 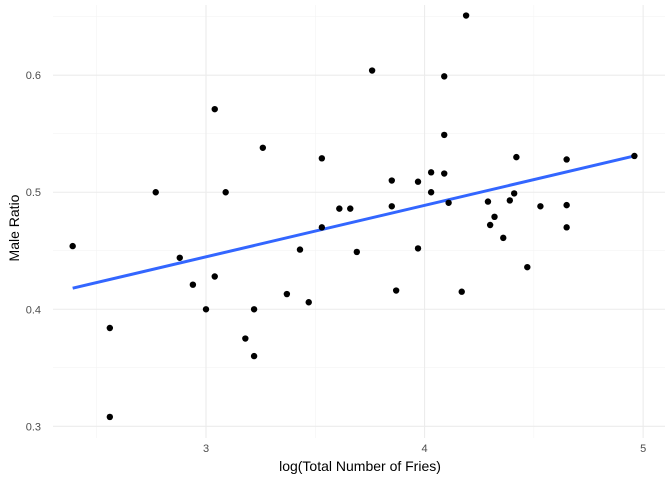 I want to click on y-axis-title: Male Ratio, so click(x=14, y=227).